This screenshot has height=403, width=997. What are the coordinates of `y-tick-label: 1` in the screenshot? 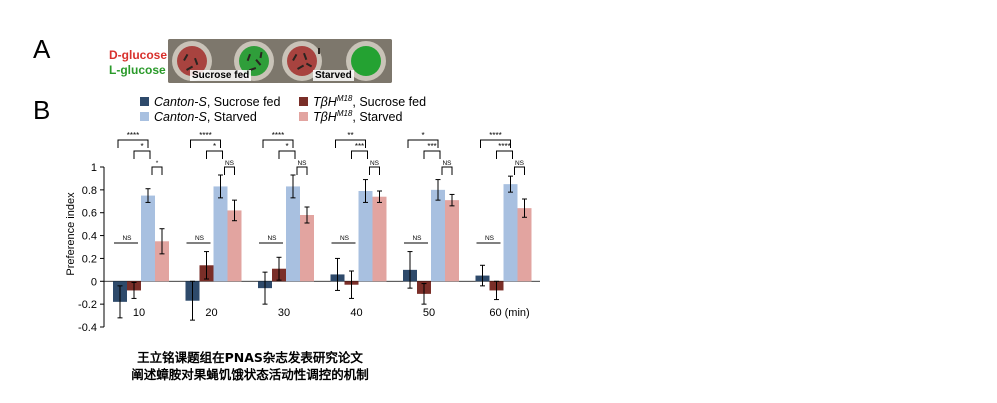 It's located at (94, 168).